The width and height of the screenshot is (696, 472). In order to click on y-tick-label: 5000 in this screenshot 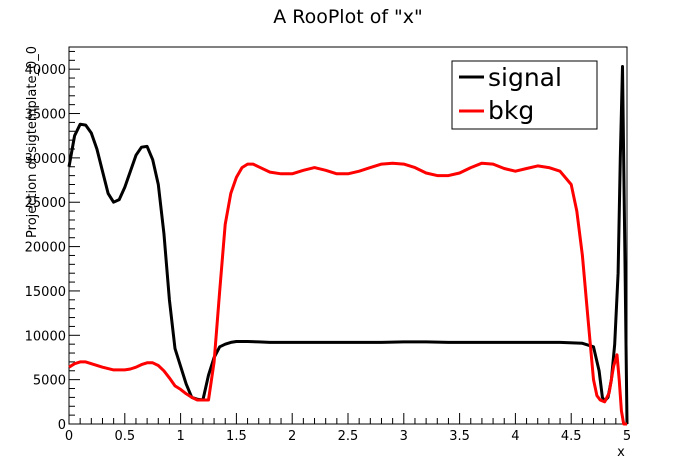, I will do `click(49, 381)`.